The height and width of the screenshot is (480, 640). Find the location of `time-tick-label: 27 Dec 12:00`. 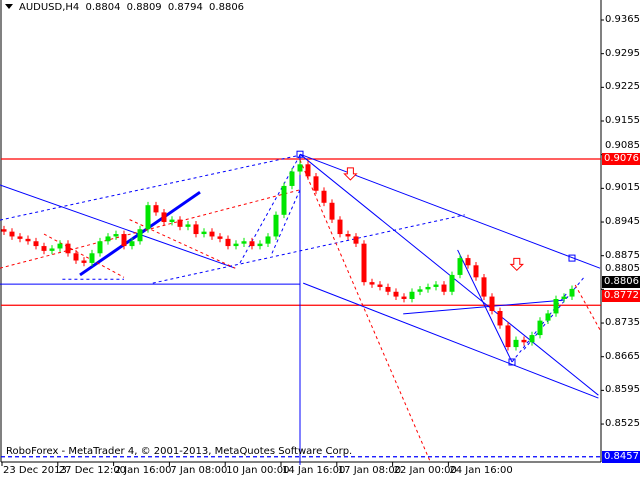

time-tick-label: 27 Dec 12:00 is located at coordinates (92, 470).